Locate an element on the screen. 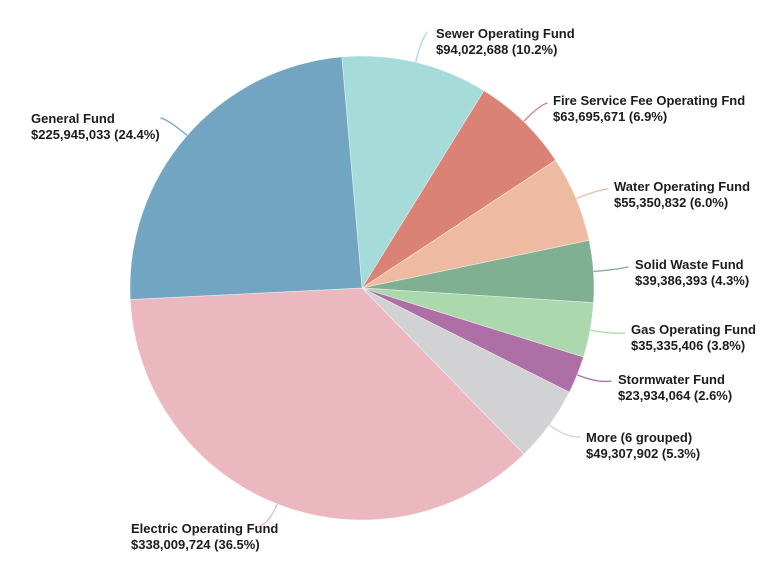 The height and width of the screenshot is (561, 763). slice-label-value: $23,934,064 (2.6%) is located at coordinates (675, 395).